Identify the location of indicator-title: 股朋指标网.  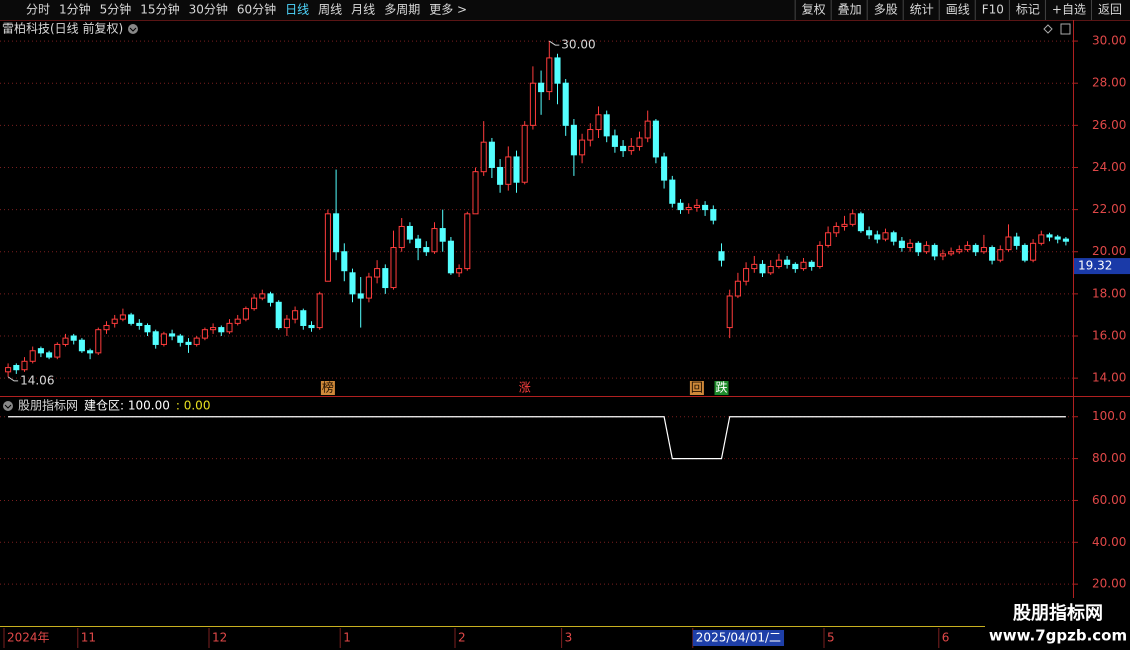
(48, 405).